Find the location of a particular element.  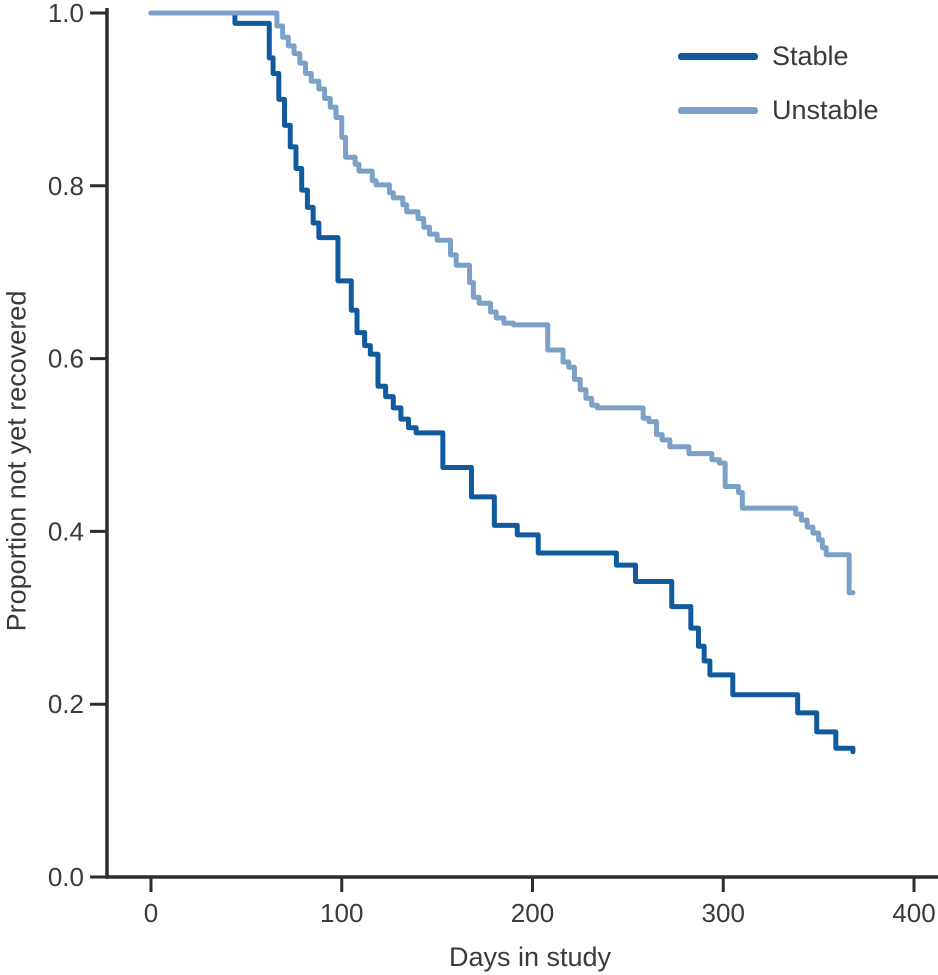

x-axis-title: Days in study is located at coordinates (530, 957).